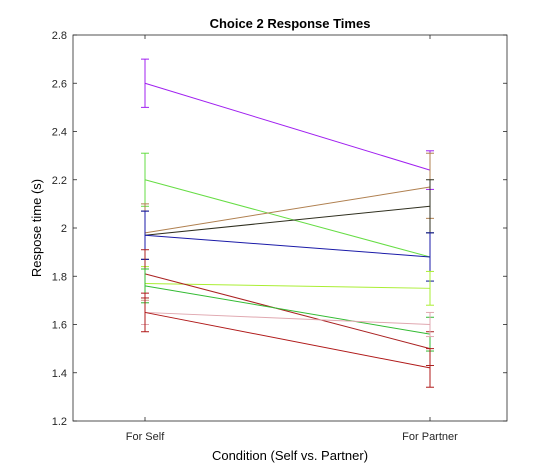 The height and width of the screenshot is (473, 558). What do you see at coordinates (59, 84) in the screenshot?
I see `y-tick-label: 2.6` at bounding box center [59, 84].